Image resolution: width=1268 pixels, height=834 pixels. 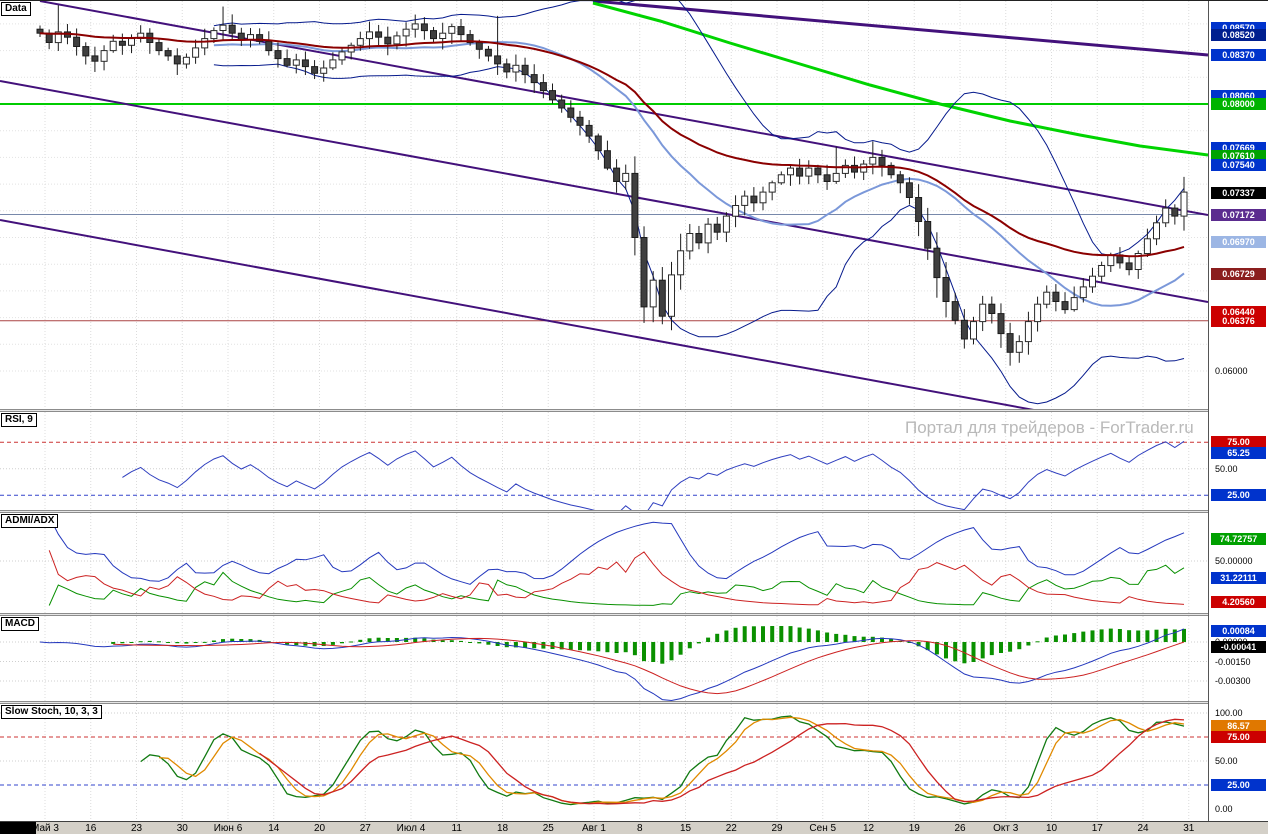 I want to click on pane-label-stoch: Slow Stoch, 10, 3, 3, so click(x=51, y=712).